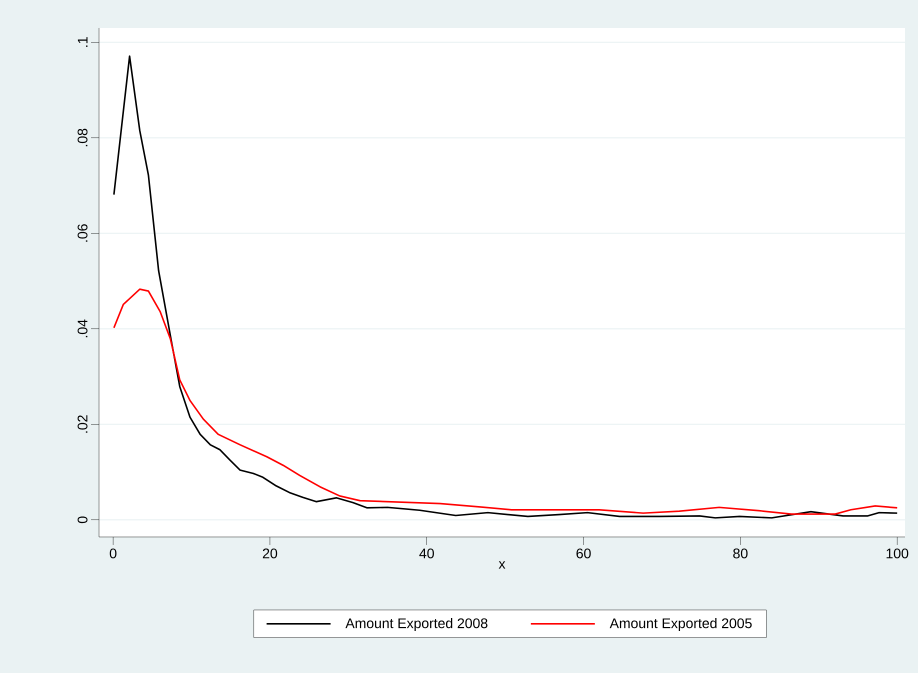 The height and width of the screenshot is (673, 918). What do you see at coordinates (83, 329) in the screenshot?
I see `y-tick-label: .04` at bounding box center [83, 329].